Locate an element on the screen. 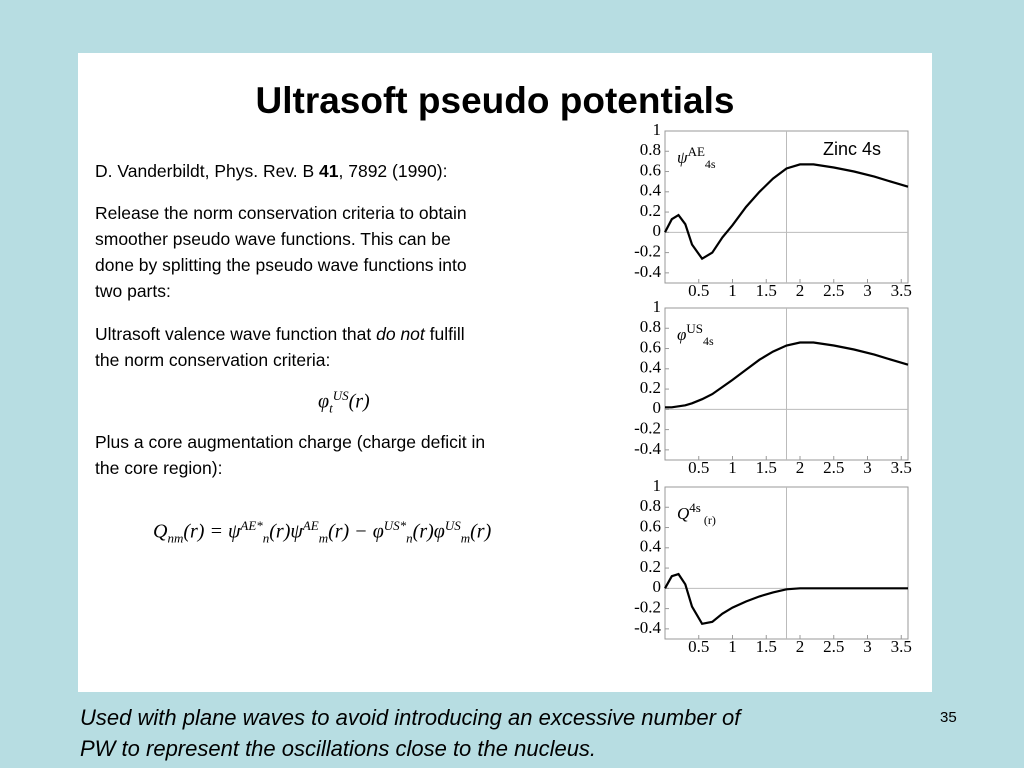 Image resolution: width=1024 pixels, height=768 pixels. curve-label: ψAE4s is located at coordinates (696, 157).